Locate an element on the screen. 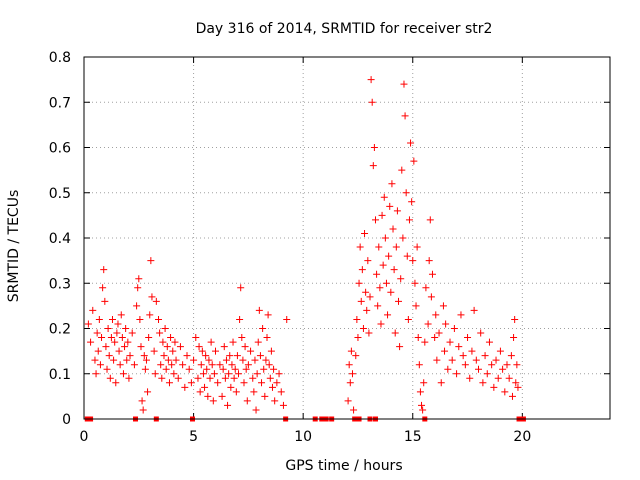 The height and width of the screenshot is (480, 640). x-tick-label: 20 is located at coordinates (522, 437).